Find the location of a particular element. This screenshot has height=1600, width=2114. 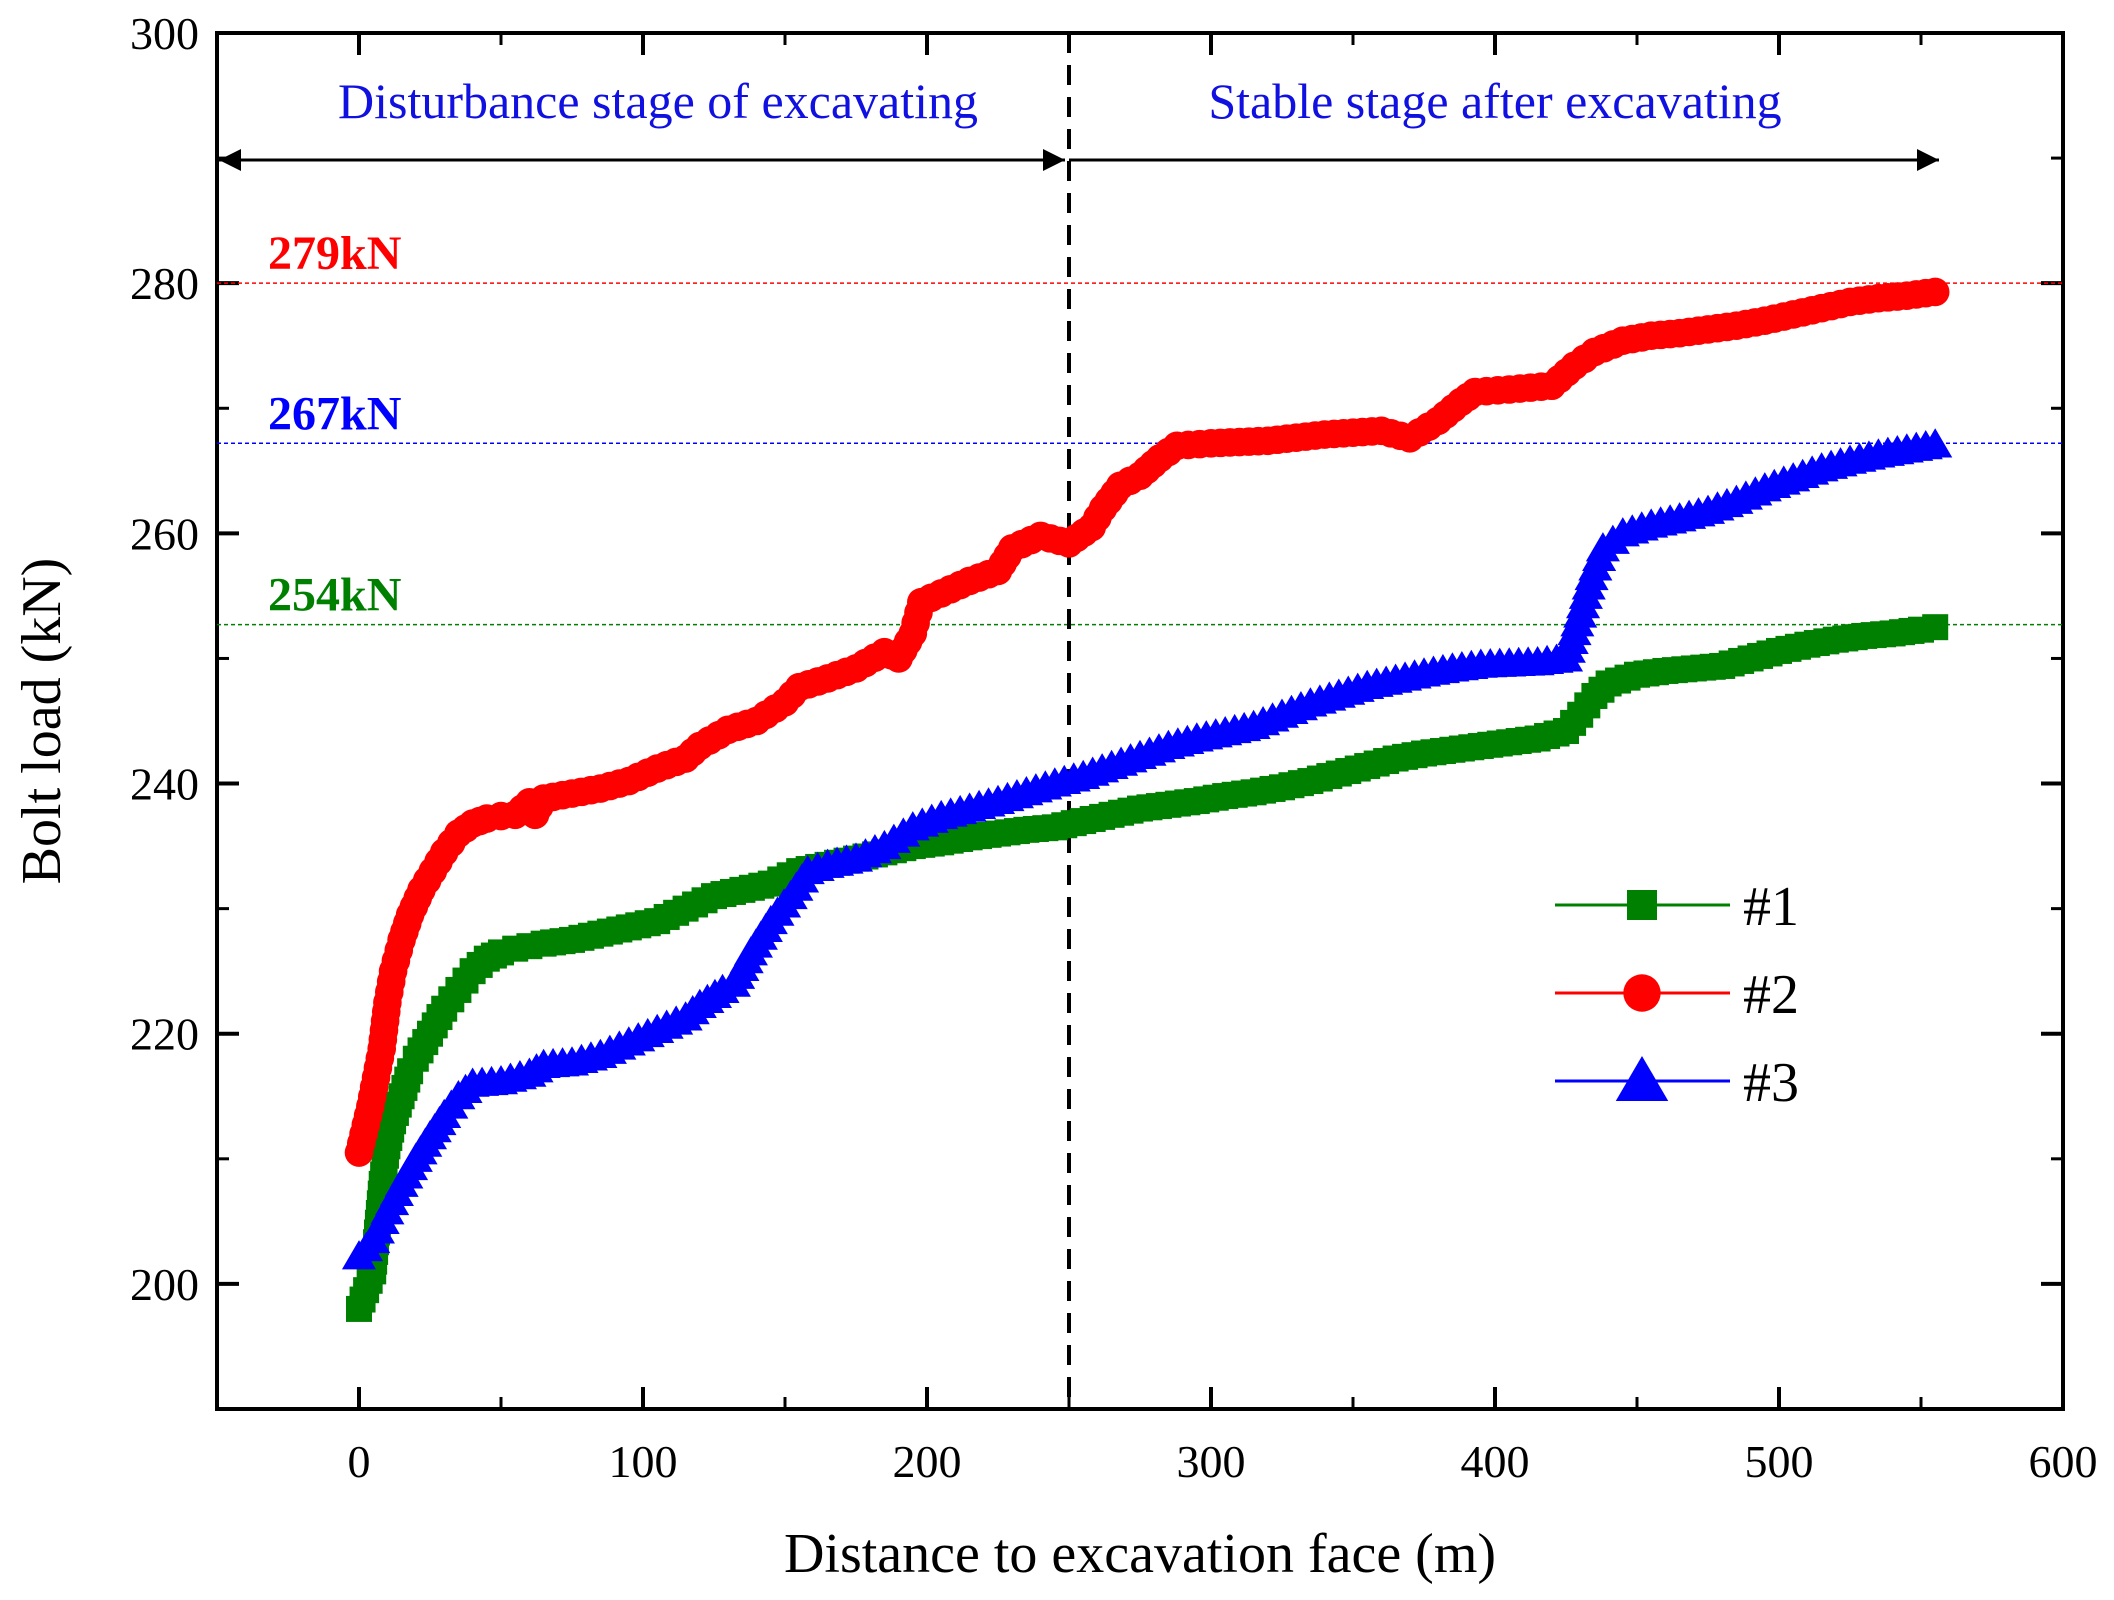

y-tick-label: 200 is located at coordinates (164, 1284).